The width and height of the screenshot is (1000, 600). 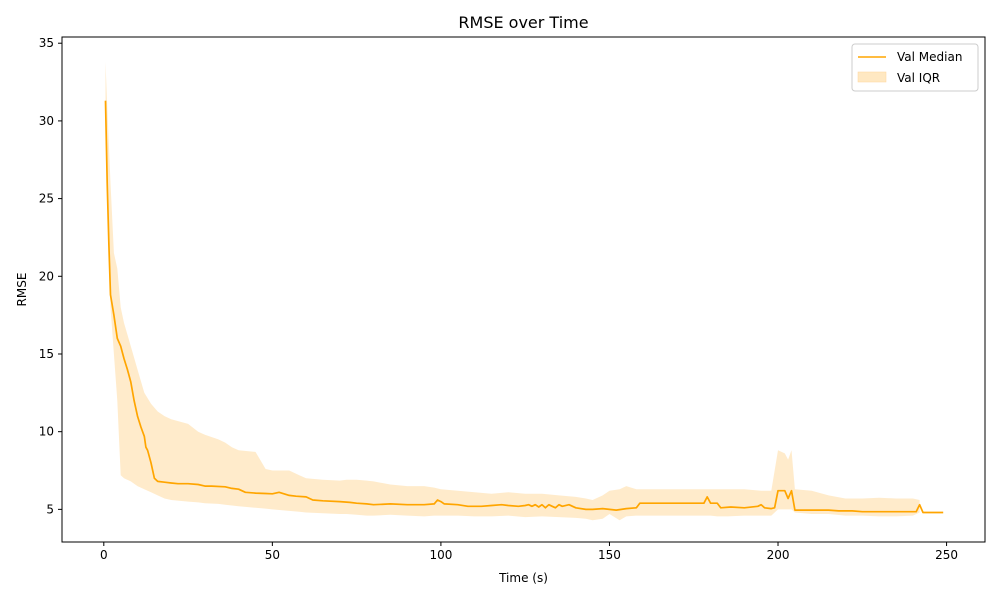 What do you see at coordinates (918, 78) in the screenshot?
I see `legend-iqr-label: Val IQR` at bounding box center [918, 78].